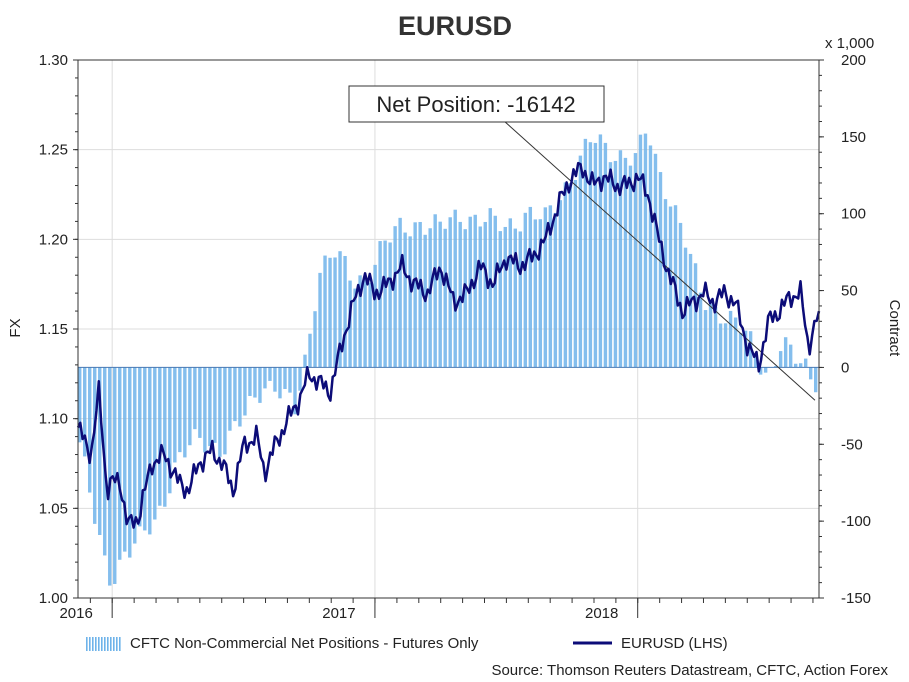  What do you see at coordinates (53, 239) in the screenshot?
I see `left-tick-label: 1.20` at bounding box center [53, 239].